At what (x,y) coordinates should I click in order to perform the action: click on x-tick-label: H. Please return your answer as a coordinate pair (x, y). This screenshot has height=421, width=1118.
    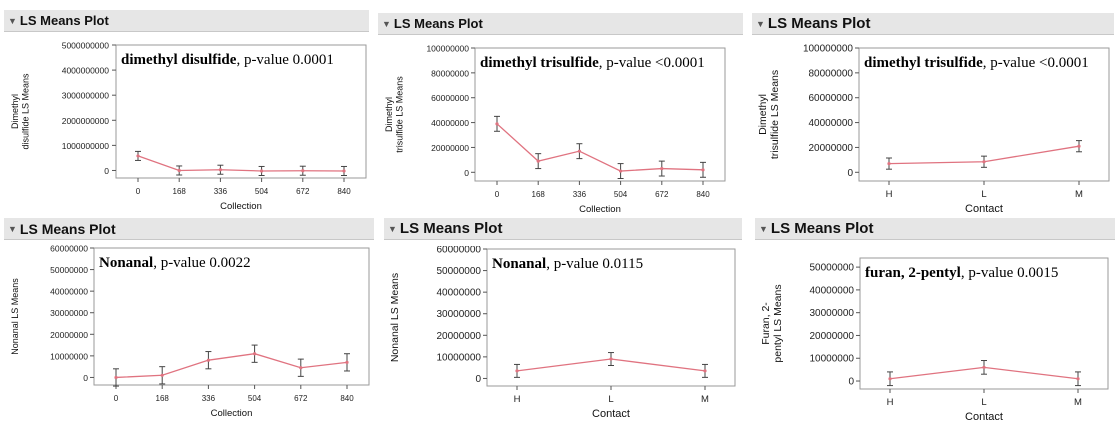
    Looking at the image, I should click on (517, 399).